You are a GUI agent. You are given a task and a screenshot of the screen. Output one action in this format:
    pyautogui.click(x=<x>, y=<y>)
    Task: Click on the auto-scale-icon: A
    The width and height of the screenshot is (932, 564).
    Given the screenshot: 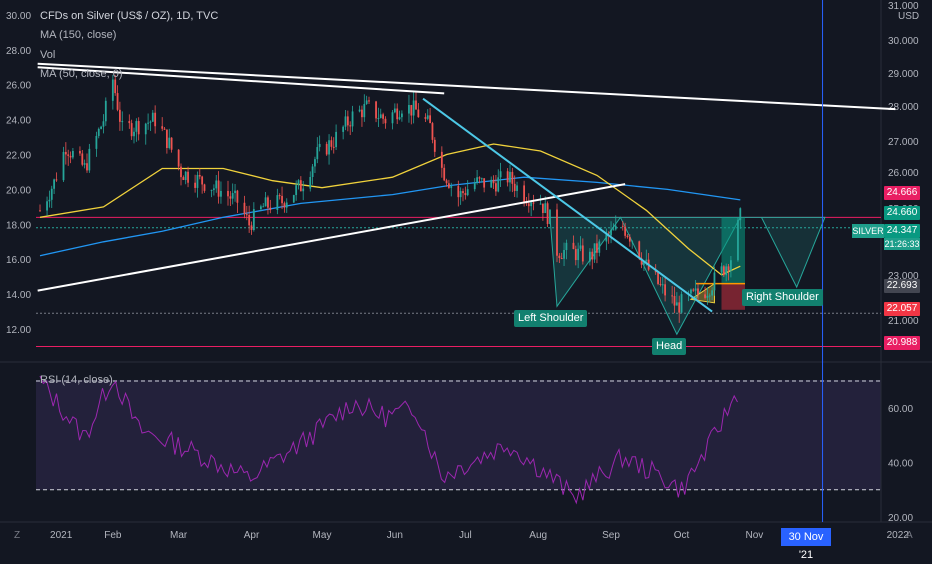 What is the action you would take?
    pyautogui.click(x=909, y=535)
    